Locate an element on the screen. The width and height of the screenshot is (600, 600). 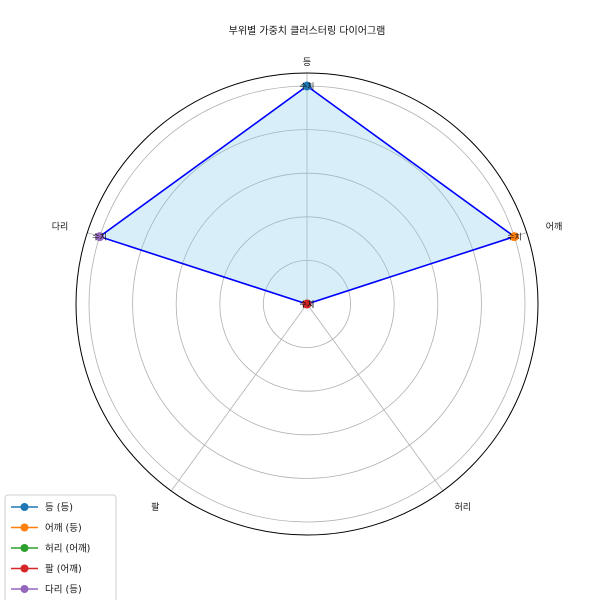
legend-label-4: 팔 (어깨) is located at coordinates (63, 569).